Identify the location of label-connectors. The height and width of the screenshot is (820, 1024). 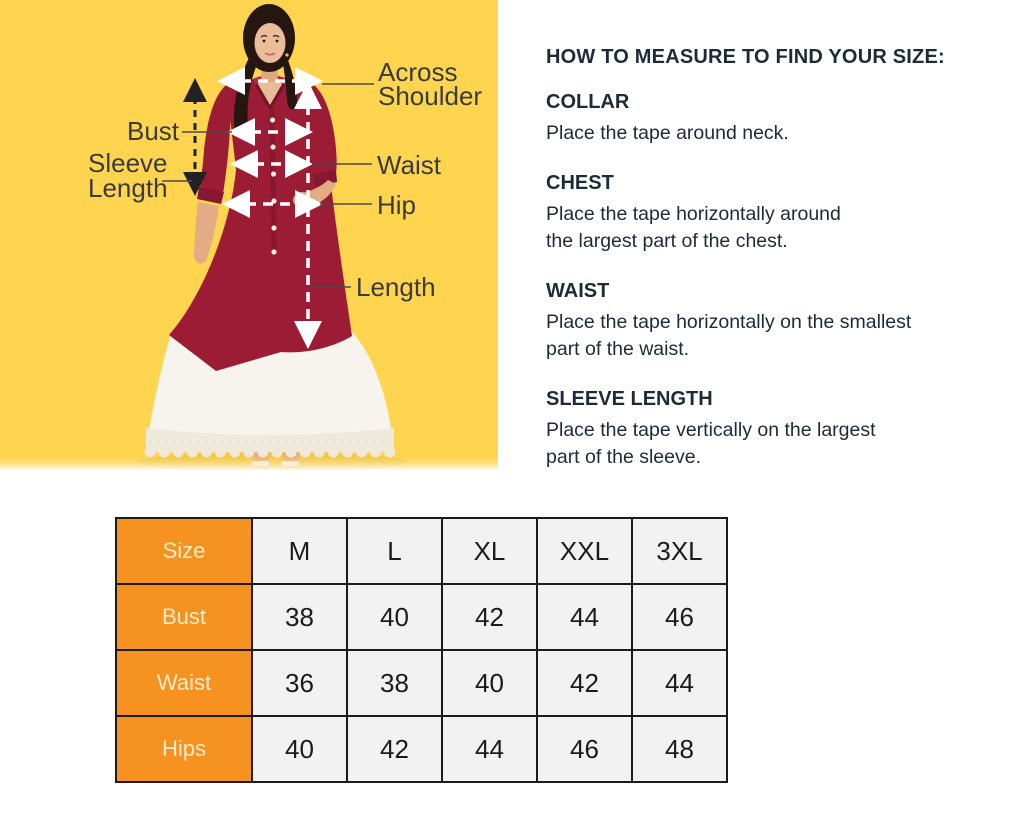
(268, 185).